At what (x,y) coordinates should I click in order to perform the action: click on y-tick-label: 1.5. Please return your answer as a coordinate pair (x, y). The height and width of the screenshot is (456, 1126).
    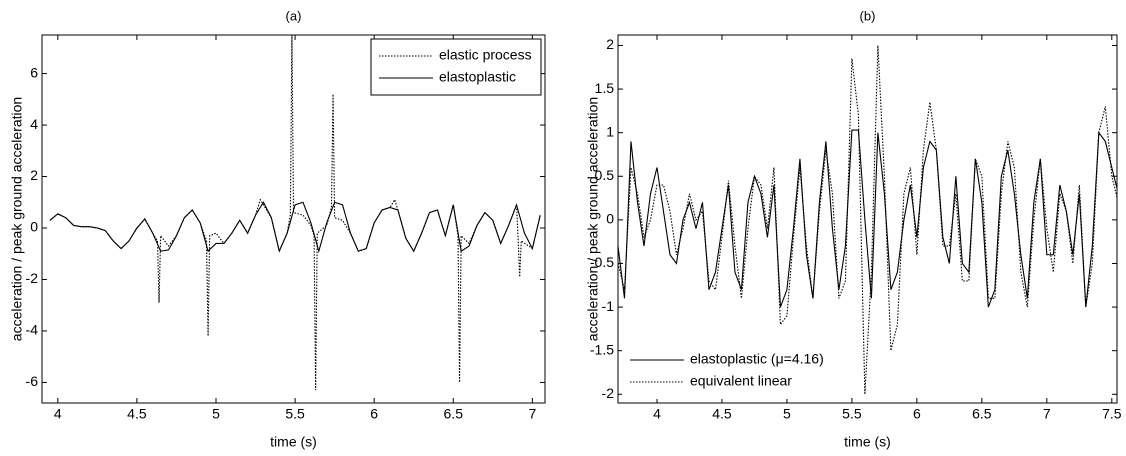
    Looking at the image, I should click on (605, 88).